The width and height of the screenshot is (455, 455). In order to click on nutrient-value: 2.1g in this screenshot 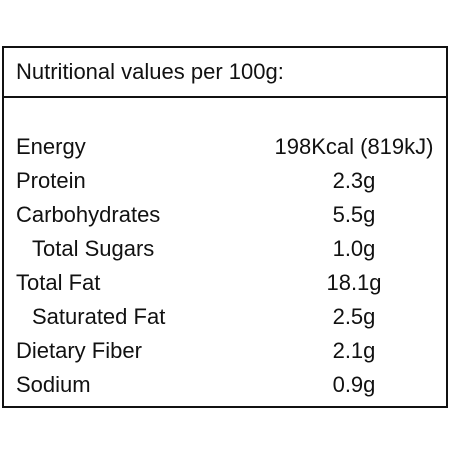, I will do `click(354, 350)`.